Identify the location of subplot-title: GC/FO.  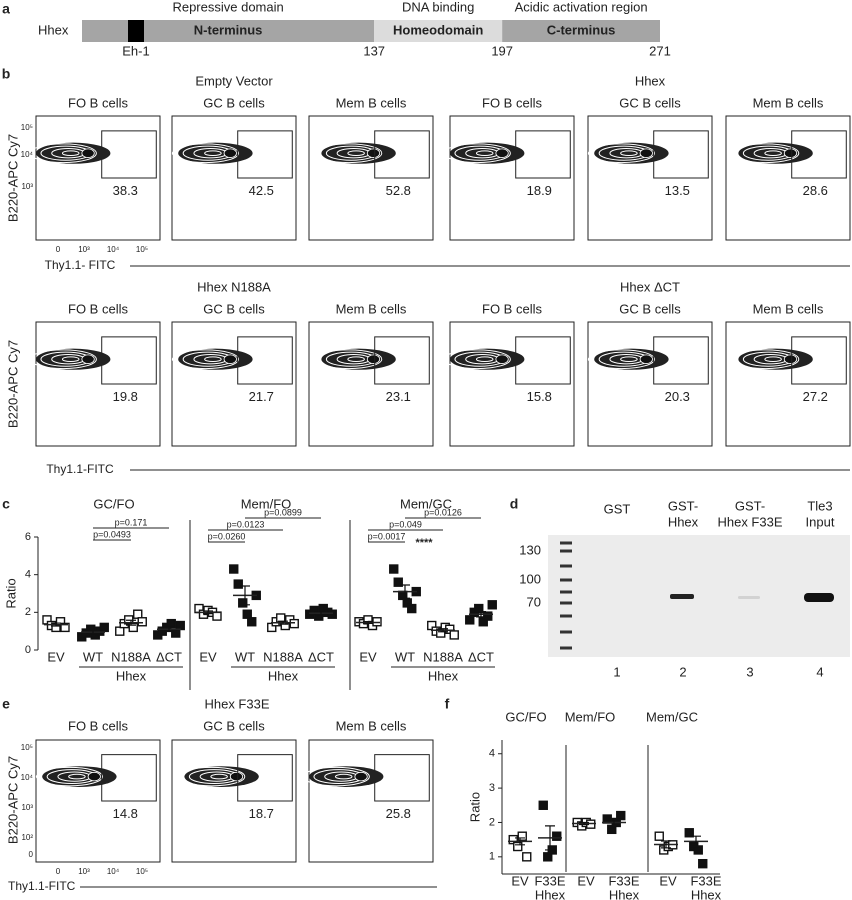
(113, 503).